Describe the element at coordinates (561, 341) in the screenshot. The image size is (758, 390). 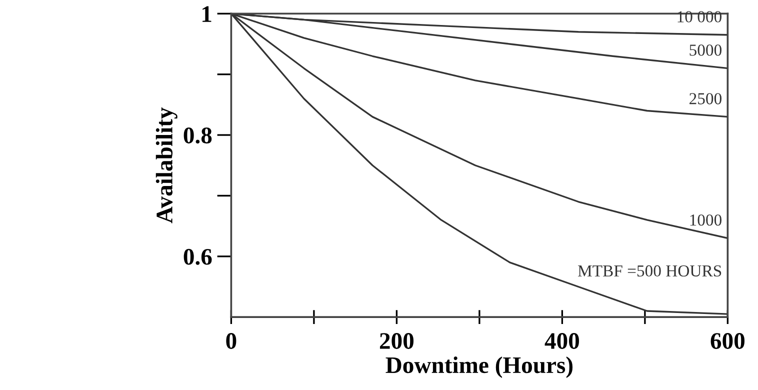
I see `x-tick-label: 400` at that location.